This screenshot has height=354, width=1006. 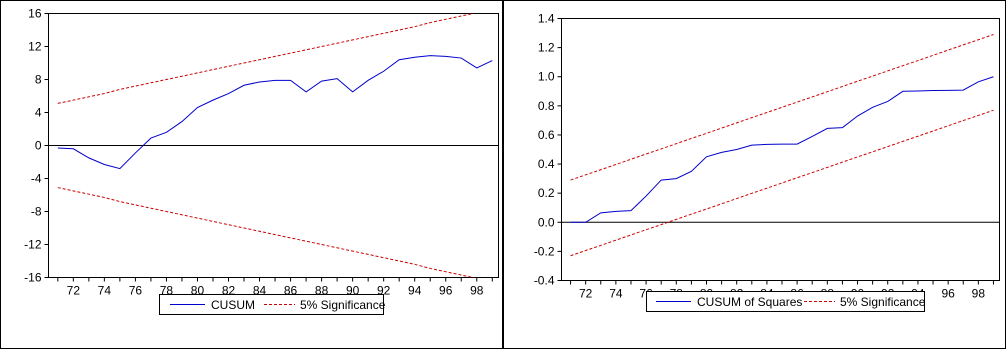 I want to click on legend-label-cusum-of-squares: CUSUM of Squares, so click(x=749, y=302).